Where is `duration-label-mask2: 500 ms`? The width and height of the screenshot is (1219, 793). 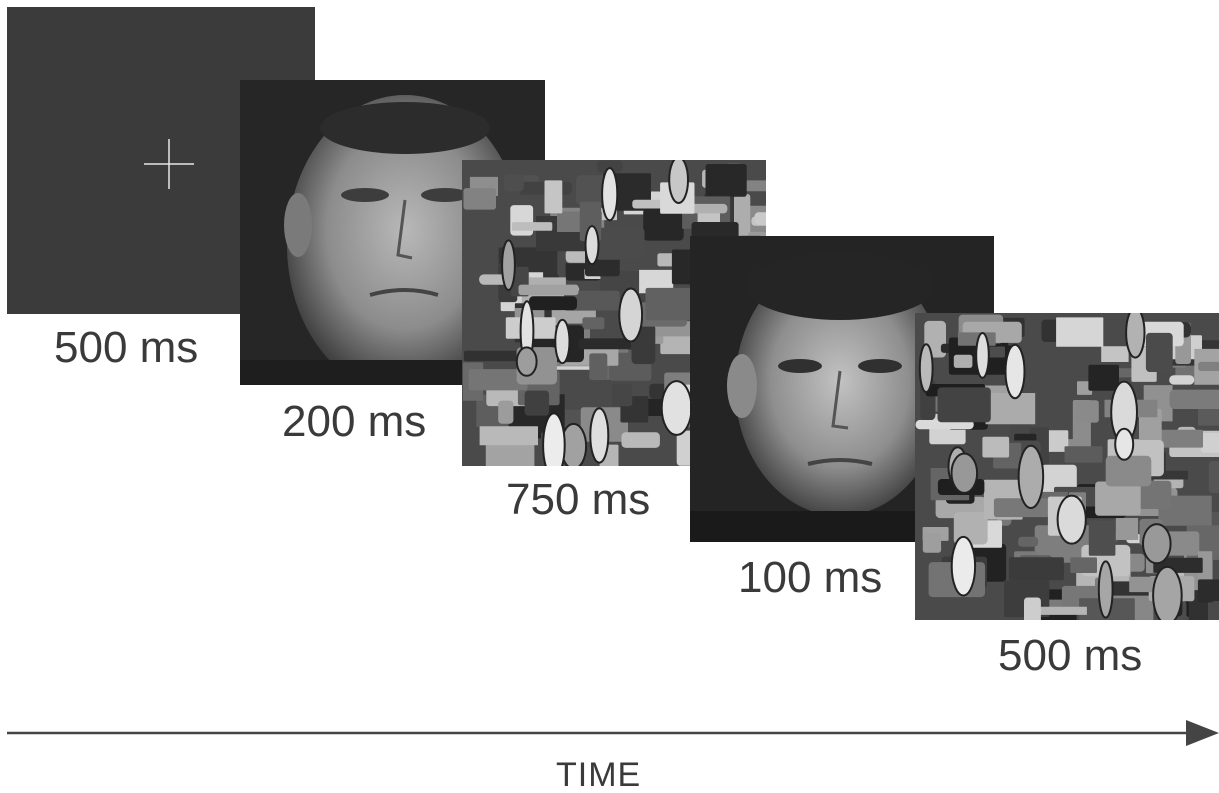
duration-label-mask2: 500 ms is located at coordinates (1070, 655).